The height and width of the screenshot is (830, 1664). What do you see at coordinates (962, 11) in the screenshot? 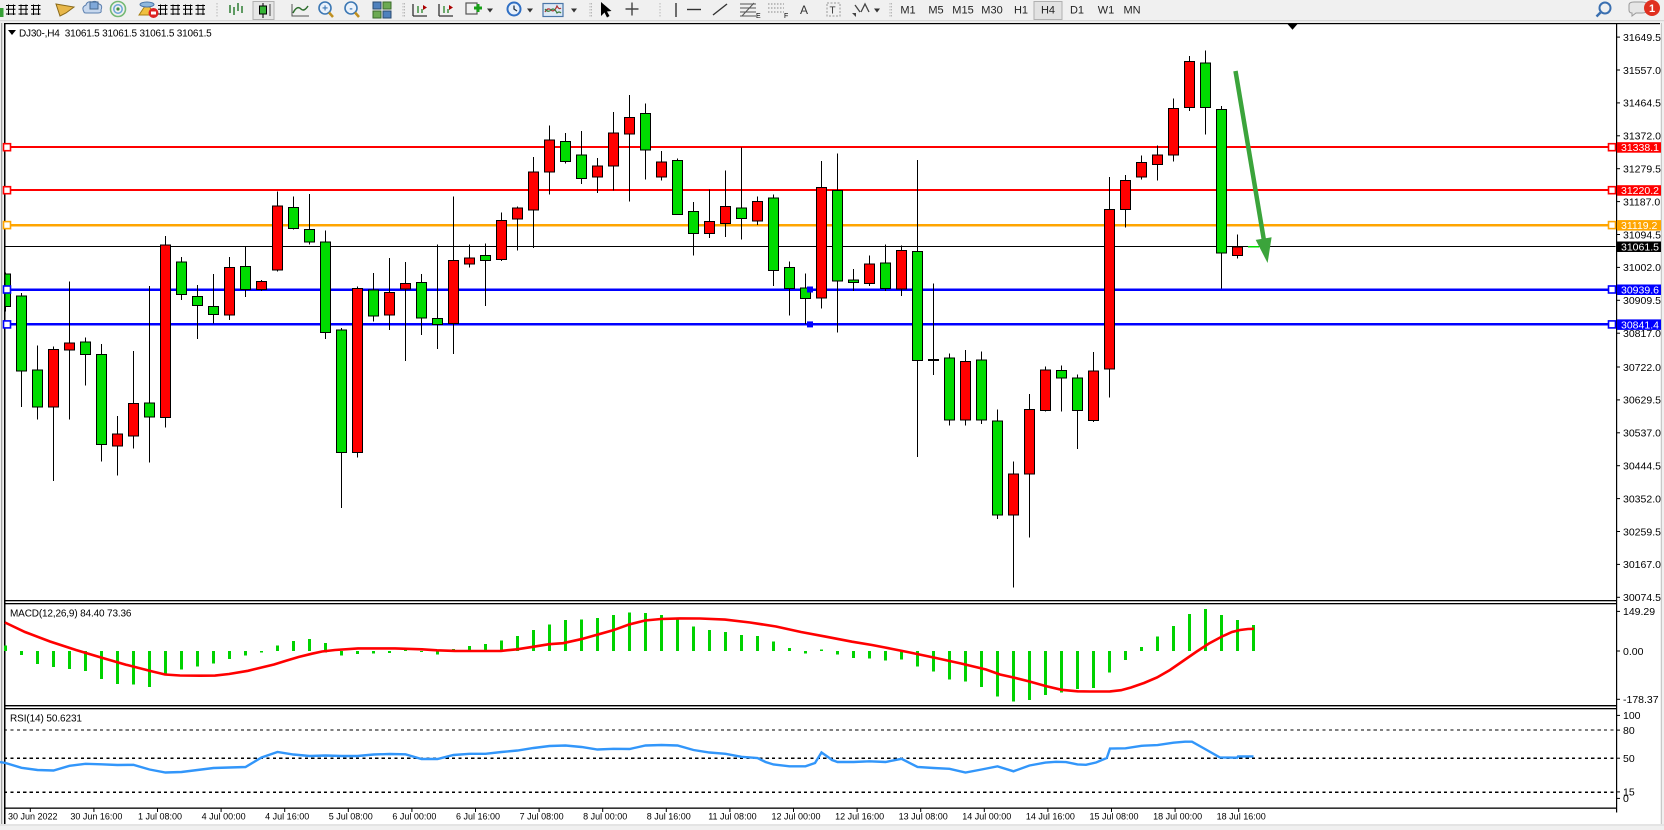
I see `svg-text: M15` at bounding box center [962, 11].